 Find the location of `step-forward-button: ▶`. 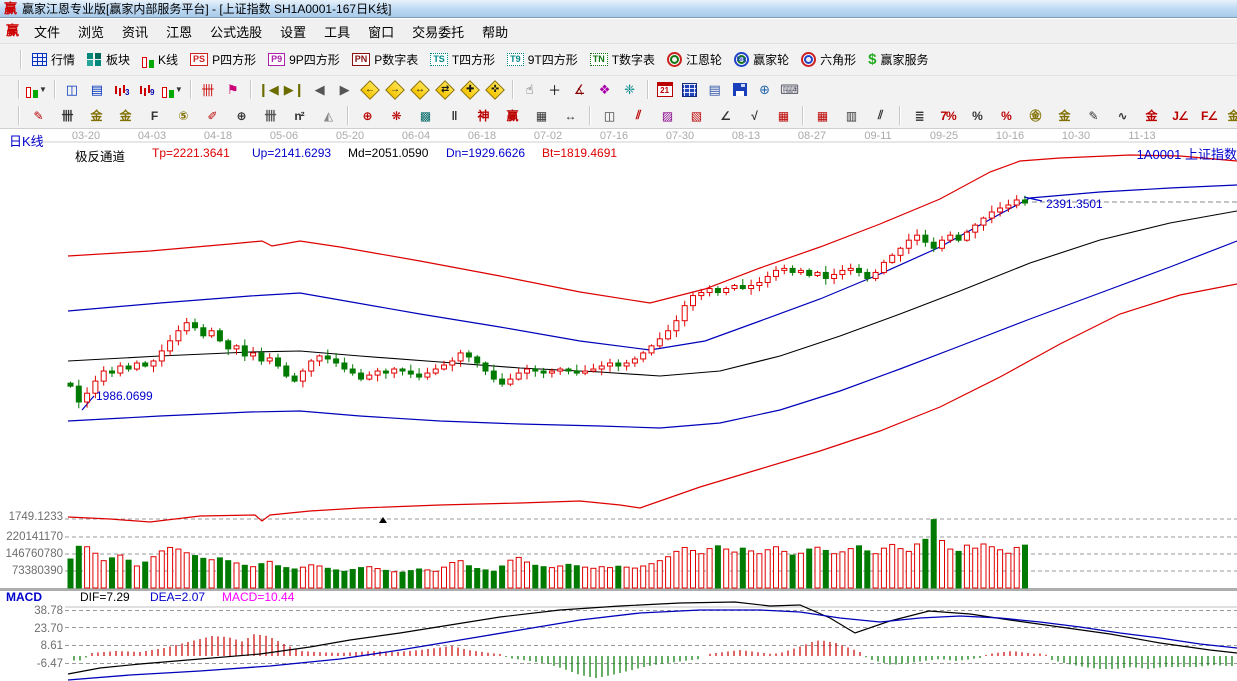

step-forward-button: ▶ is located at coordinates (345, 89).